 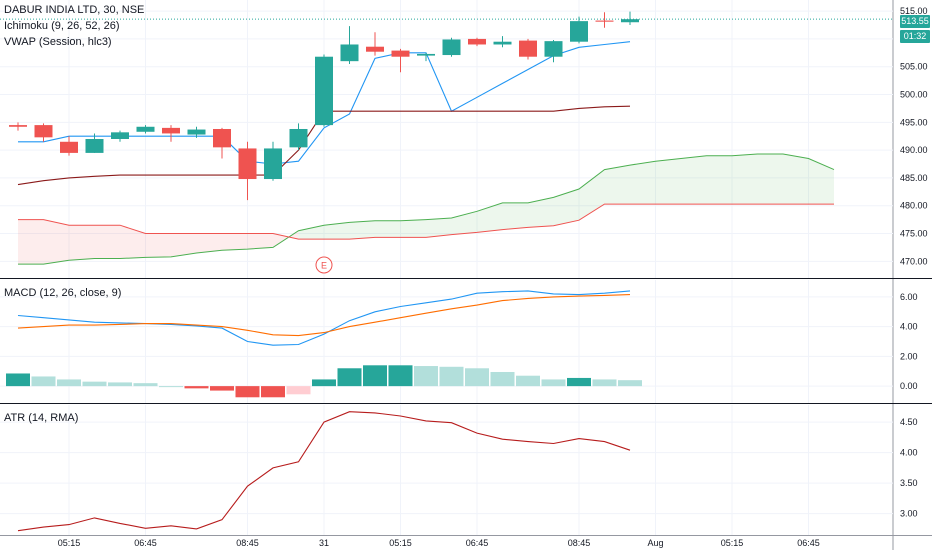 What do you see at coordinates (477, 543) in the screenshot?
I see `time-tick-label: 06:45` at bounding box center [477, 543].